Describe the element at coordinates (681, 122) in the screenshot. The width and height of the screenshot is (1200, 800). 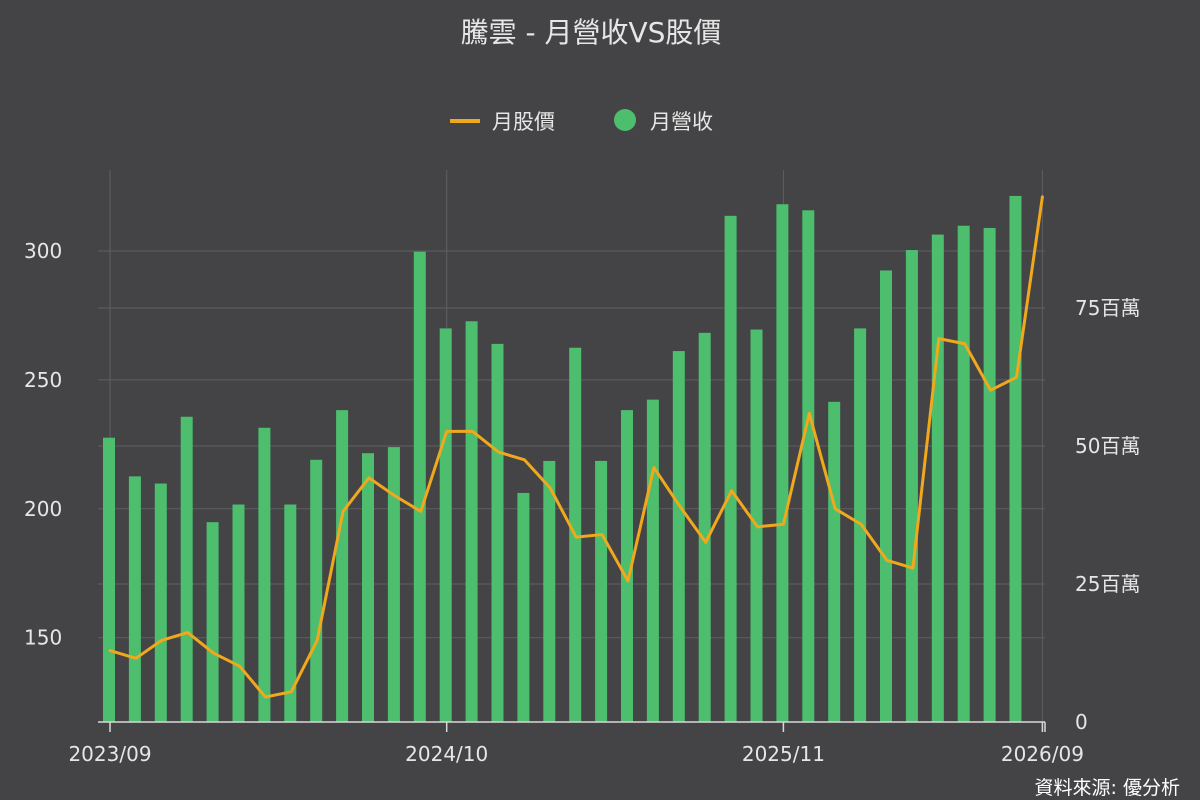
I see `legend-item-revenue: 月營收` at that location.